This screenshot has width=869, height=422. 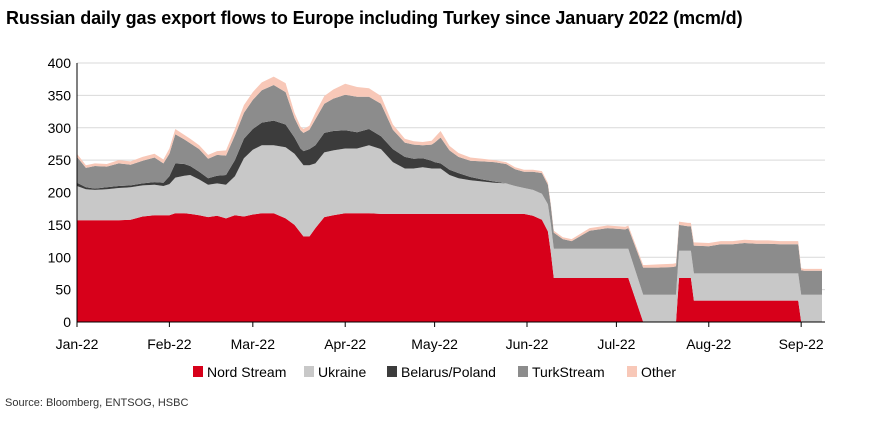 What do you see at coordinates (169, 344) in the screenshot?
I see `x-tick-label: Feb-22` at bounding box center [169, 344].